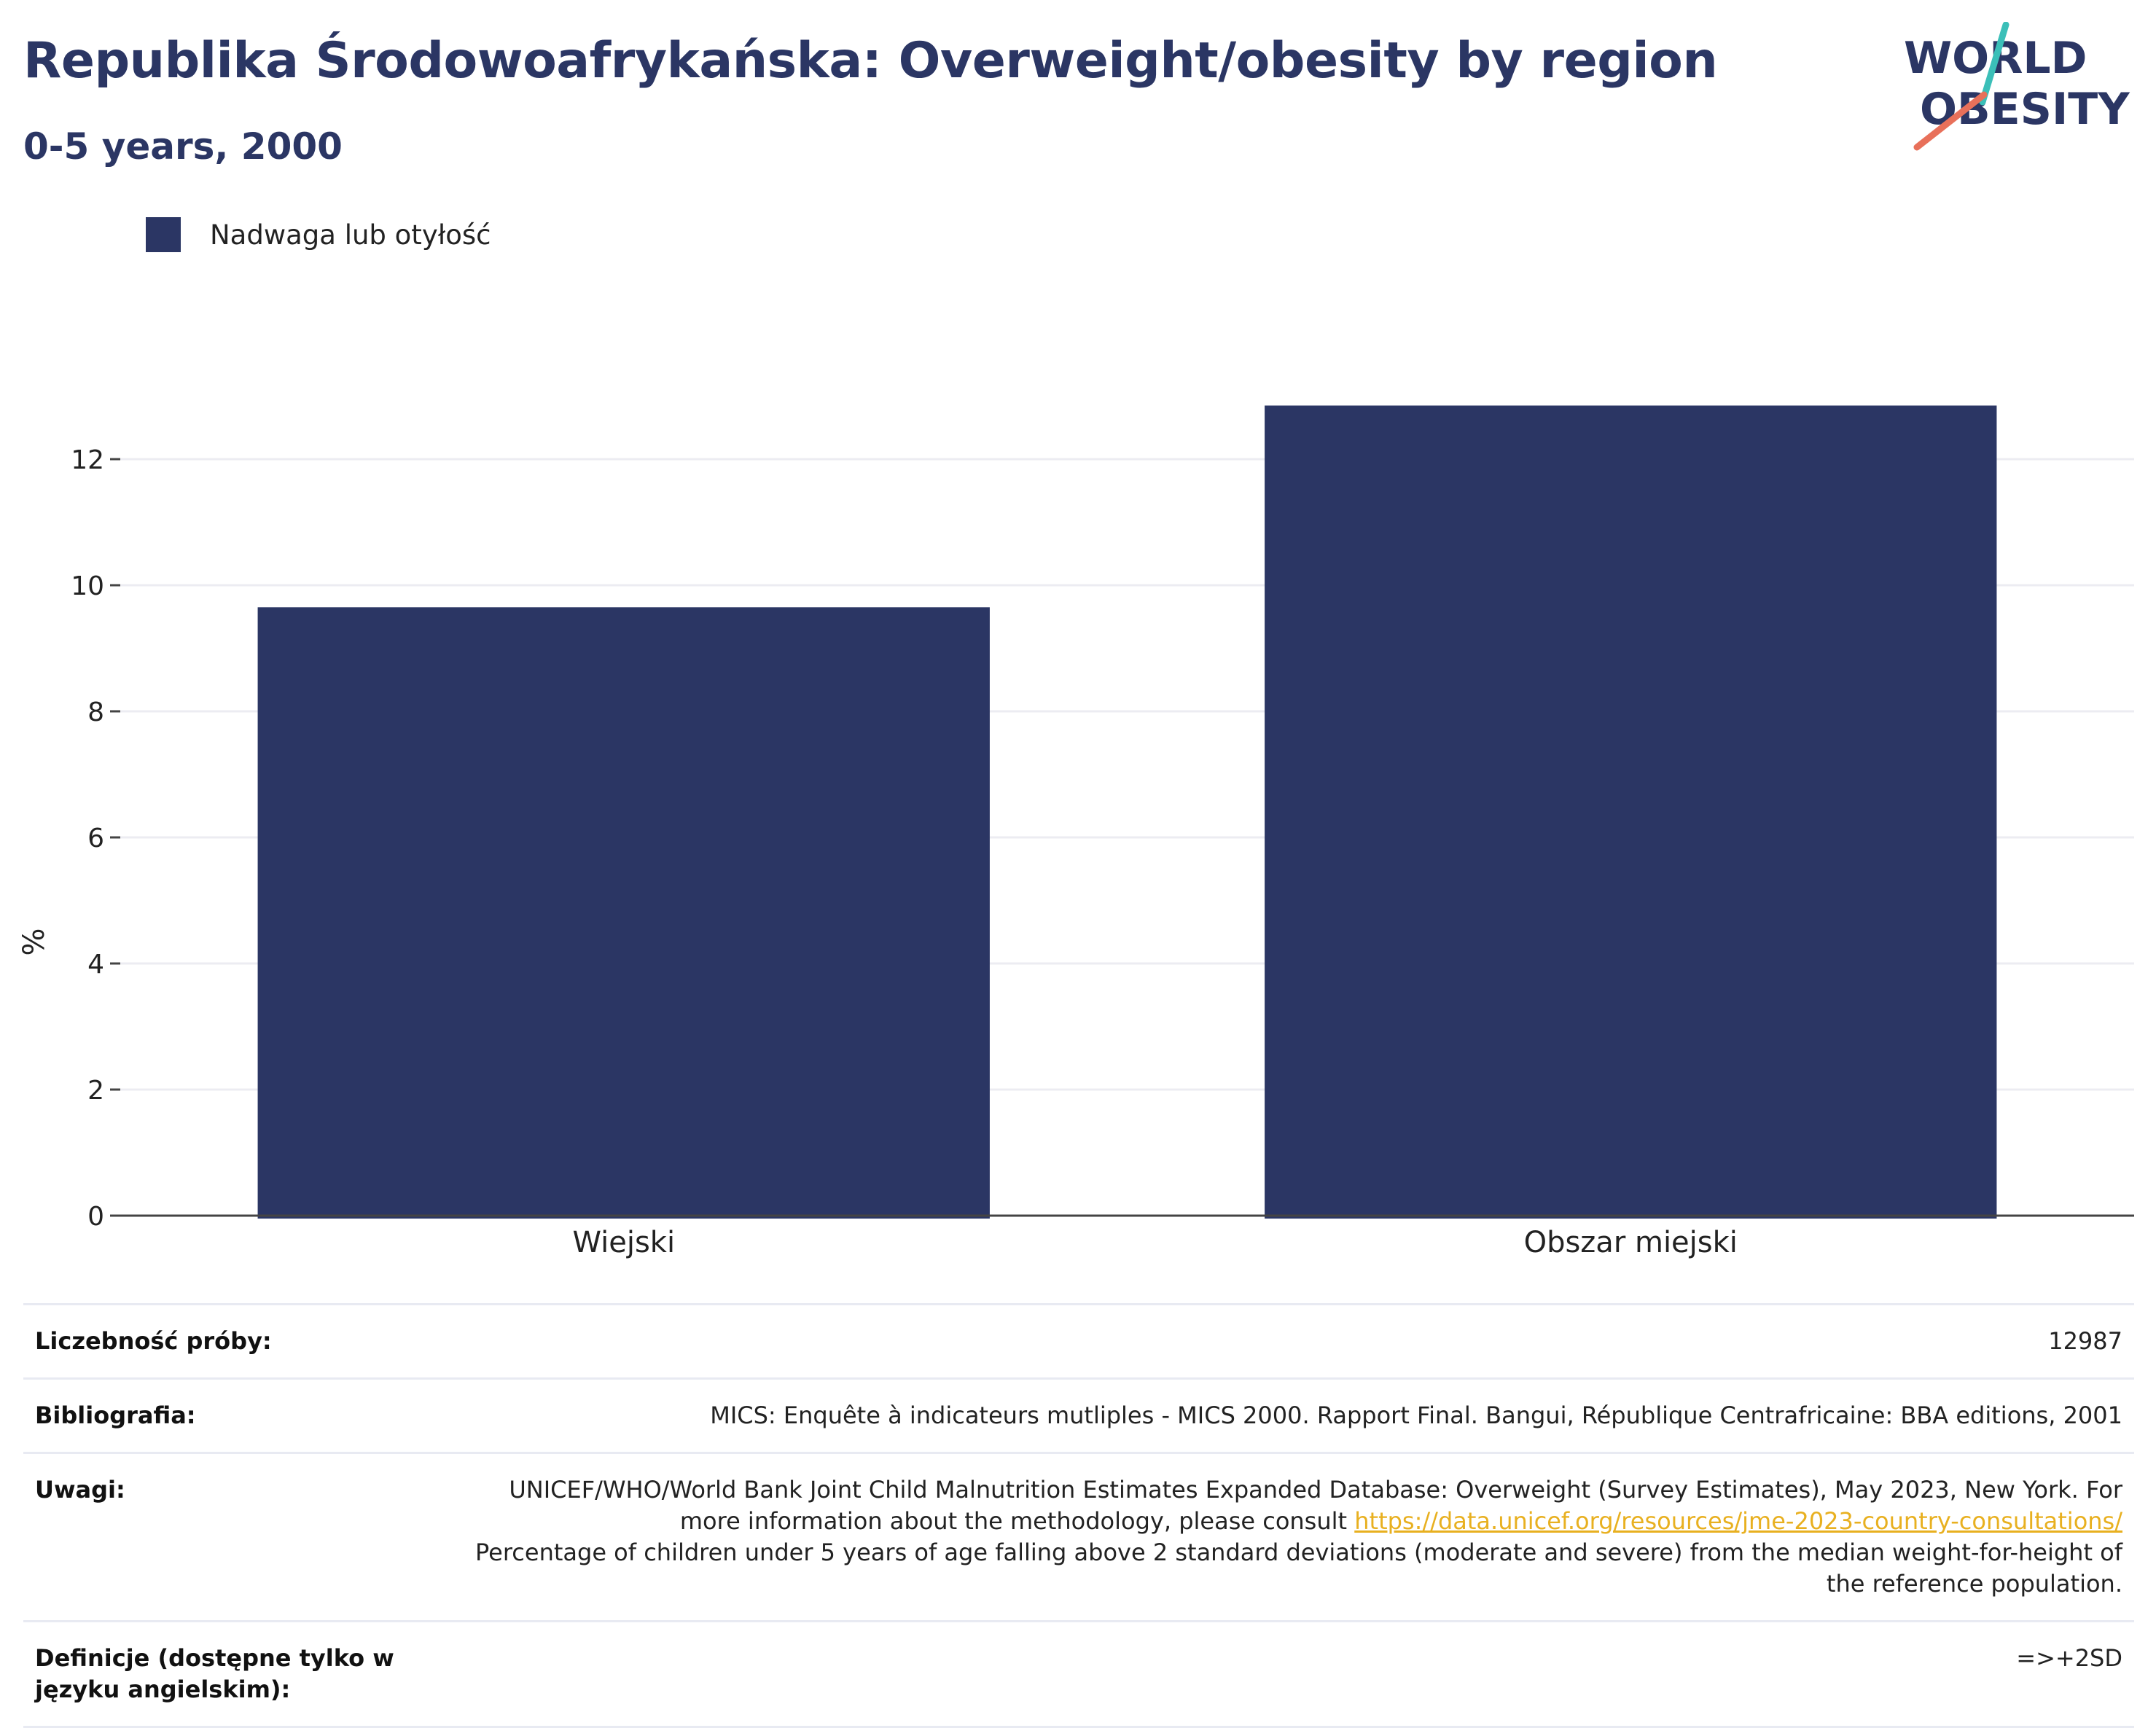 The width and height of the screenshot is (2156, 1728). I want to click on sample-size-label: Liczebność próby:, so click(248, 1341).